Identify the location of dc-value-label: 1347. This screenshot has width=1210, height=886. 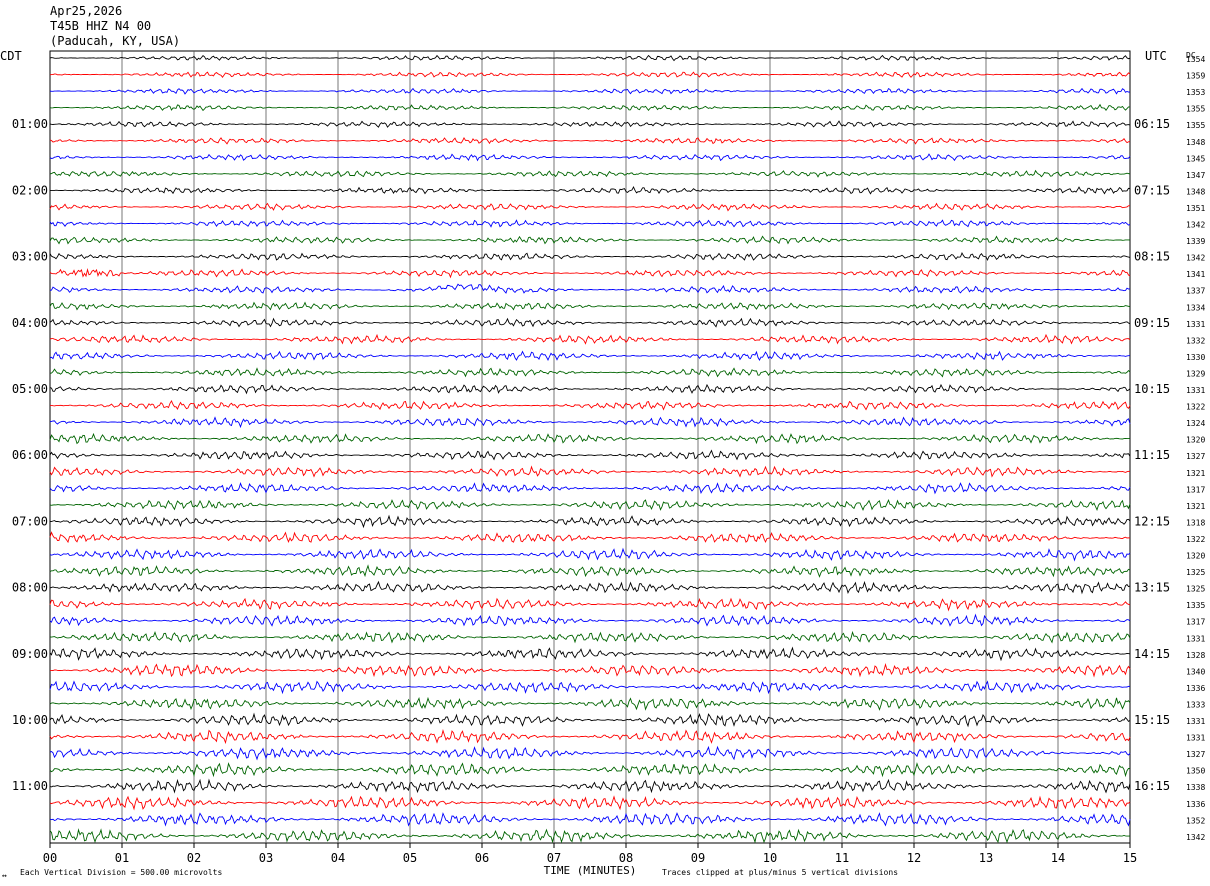
(1195, 175).